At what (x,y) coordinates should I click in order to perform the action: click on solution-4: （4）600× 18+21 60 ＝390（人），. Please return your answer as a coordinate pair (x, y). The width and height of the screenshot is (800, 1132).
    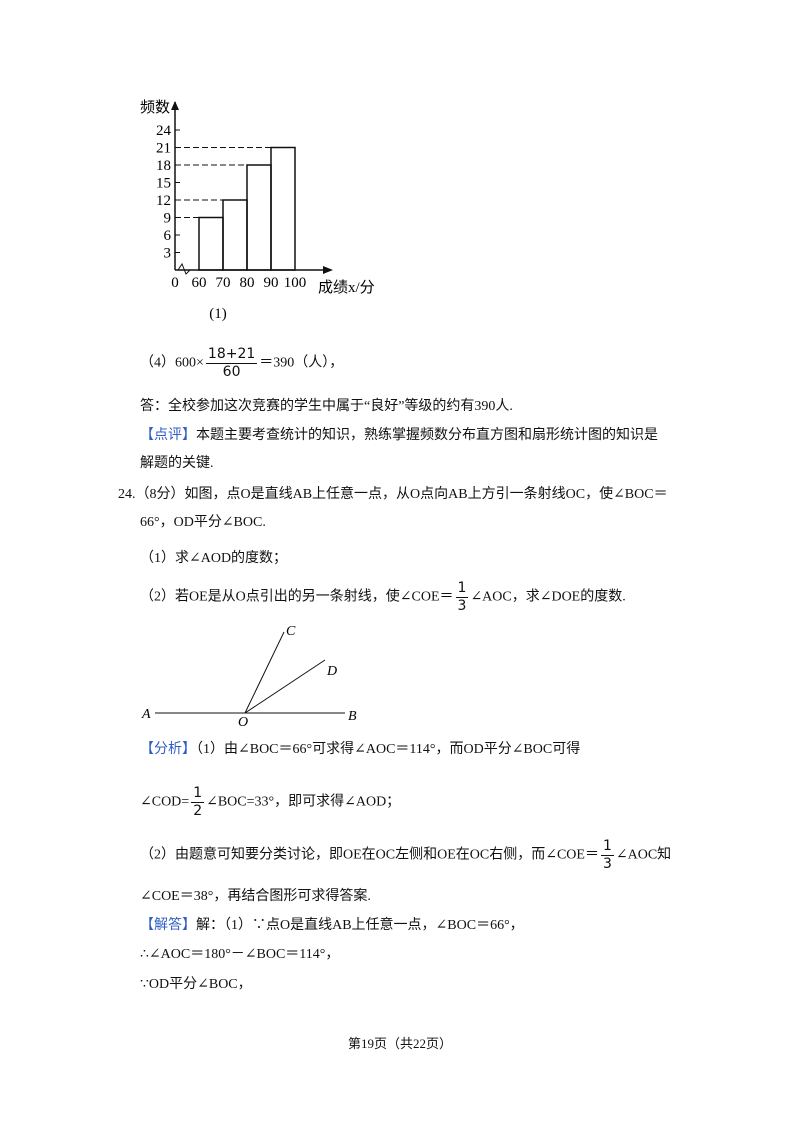
    Looking at the image, I should click on (241, 363).